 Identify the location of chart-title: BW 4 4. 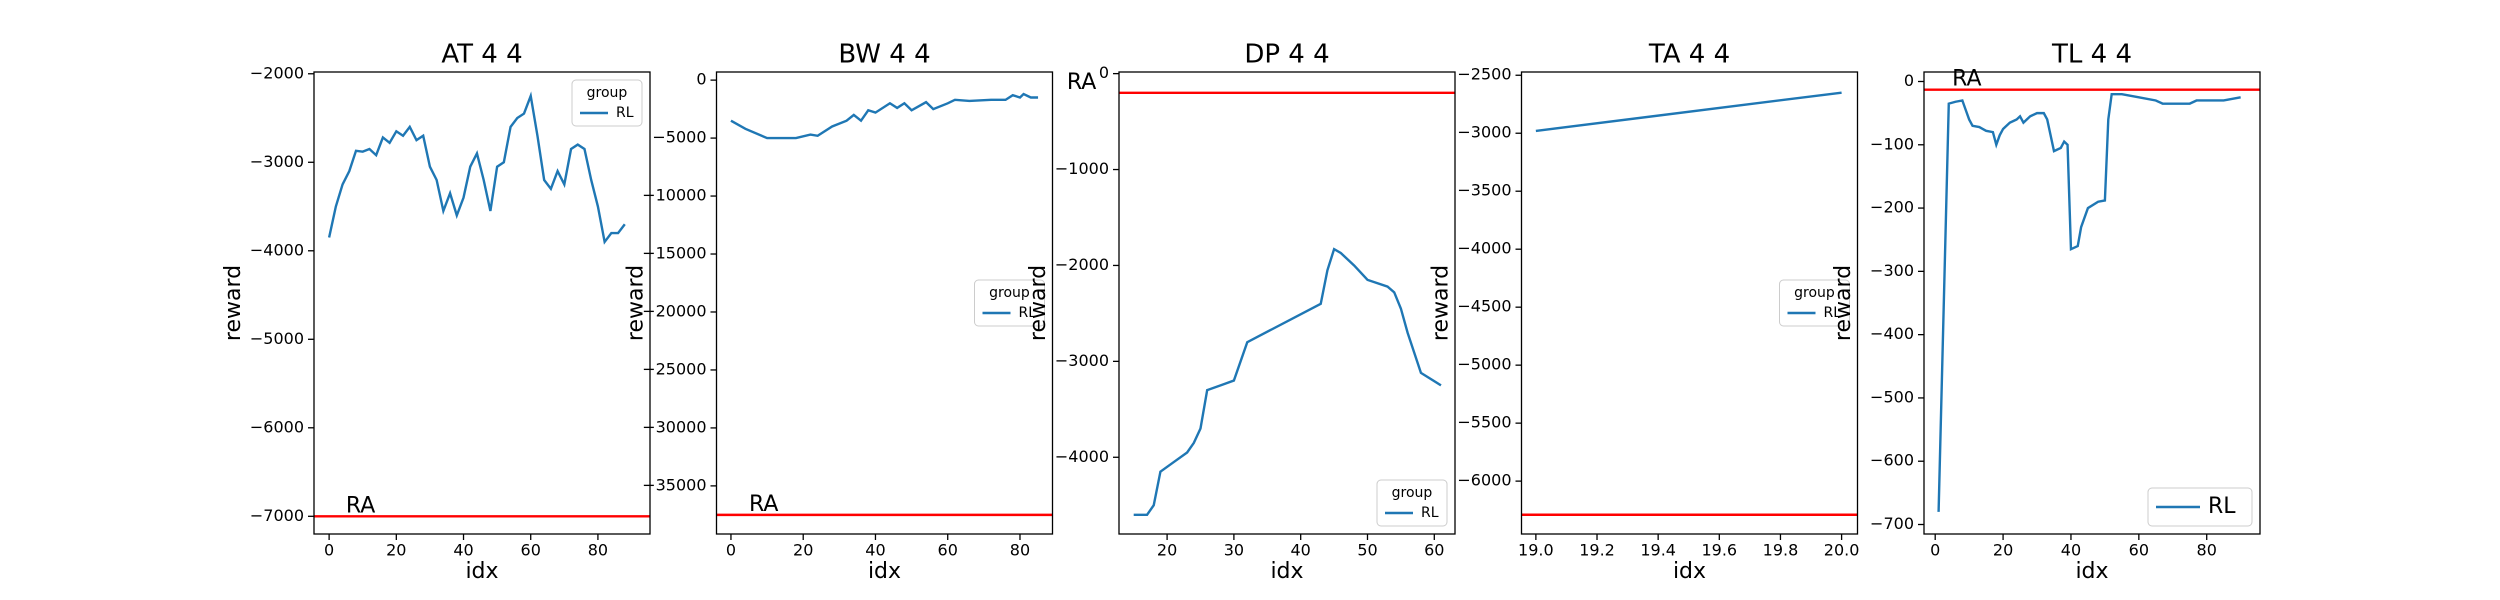
(884, 55).